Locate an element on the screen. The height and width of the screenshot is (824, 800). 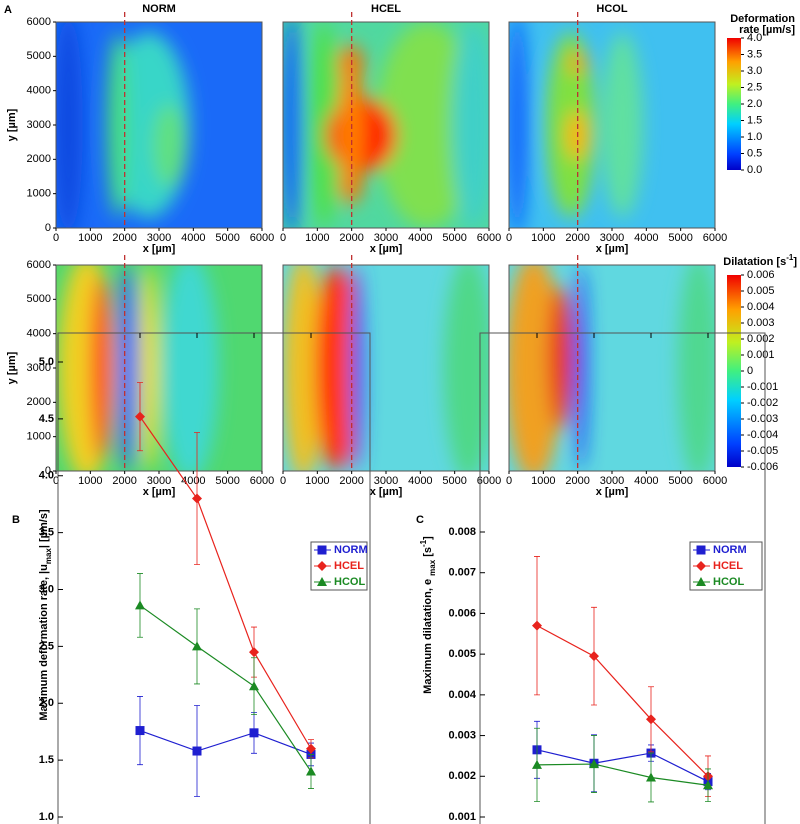
y-tick-label: 1.0 is located at coordinates (46, 817).